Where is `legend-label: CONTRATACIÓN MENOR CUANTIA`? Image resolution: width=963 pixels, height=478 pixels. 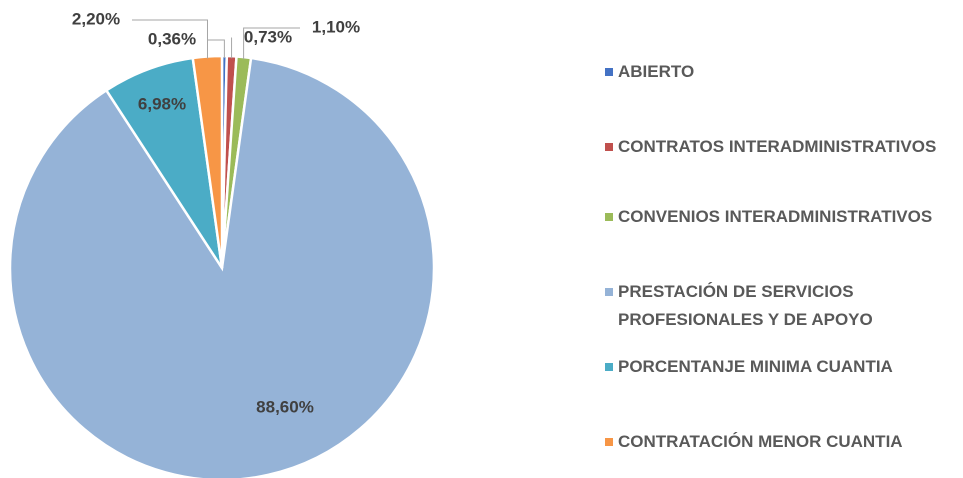 legend-label: CONTRATACIÓN MENOR CUANTIA is located at coordinates (760, 441).